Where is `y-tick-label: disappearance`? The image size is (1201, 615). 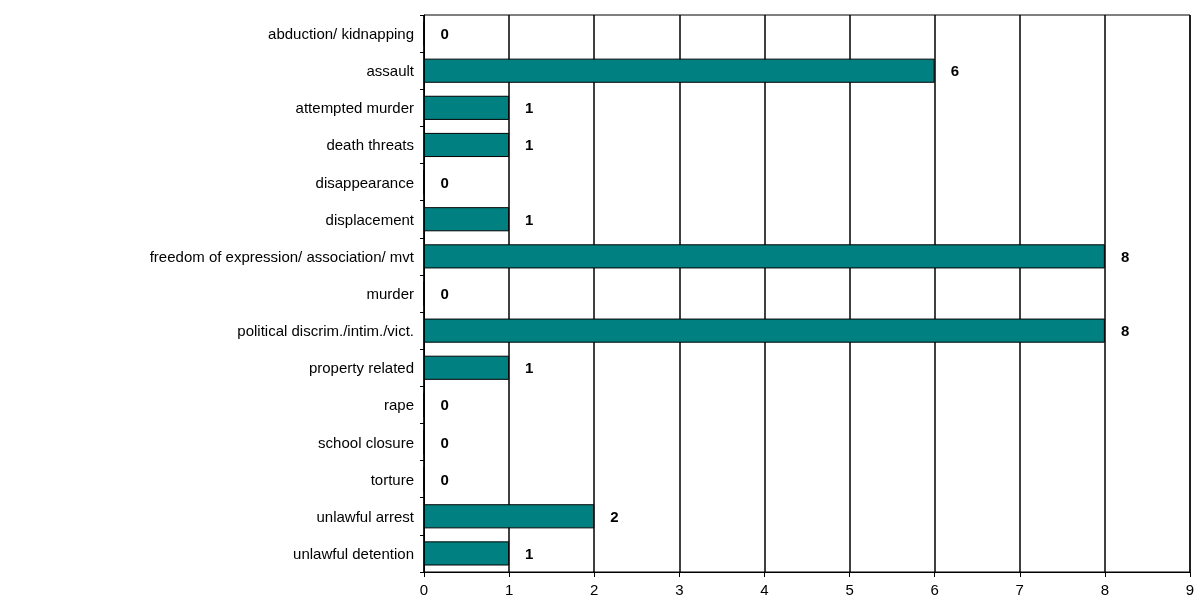 y-tick-label: disappearance is located at coordinates (364, 182).